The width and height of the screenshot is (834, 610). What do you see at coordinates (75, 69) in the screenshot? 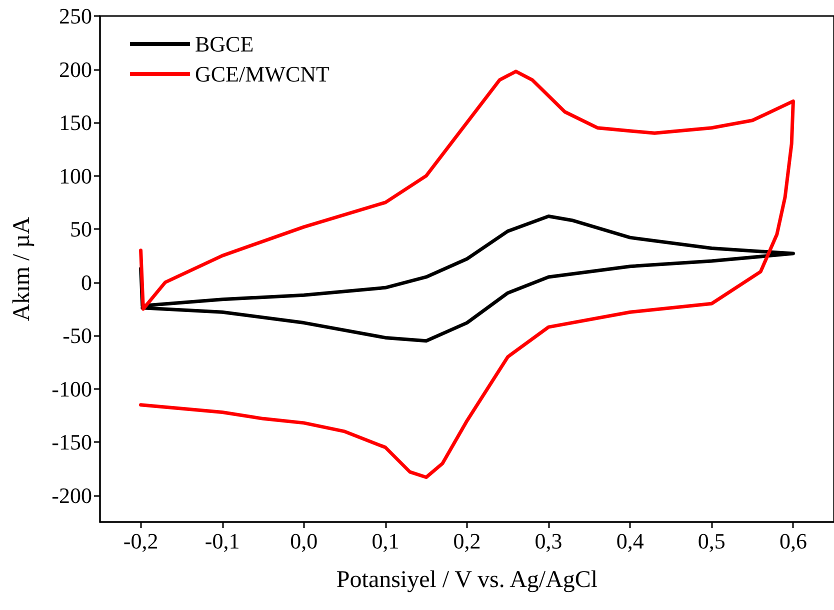
I see `y-tick-label: 200` at bounding box center [75, 69].